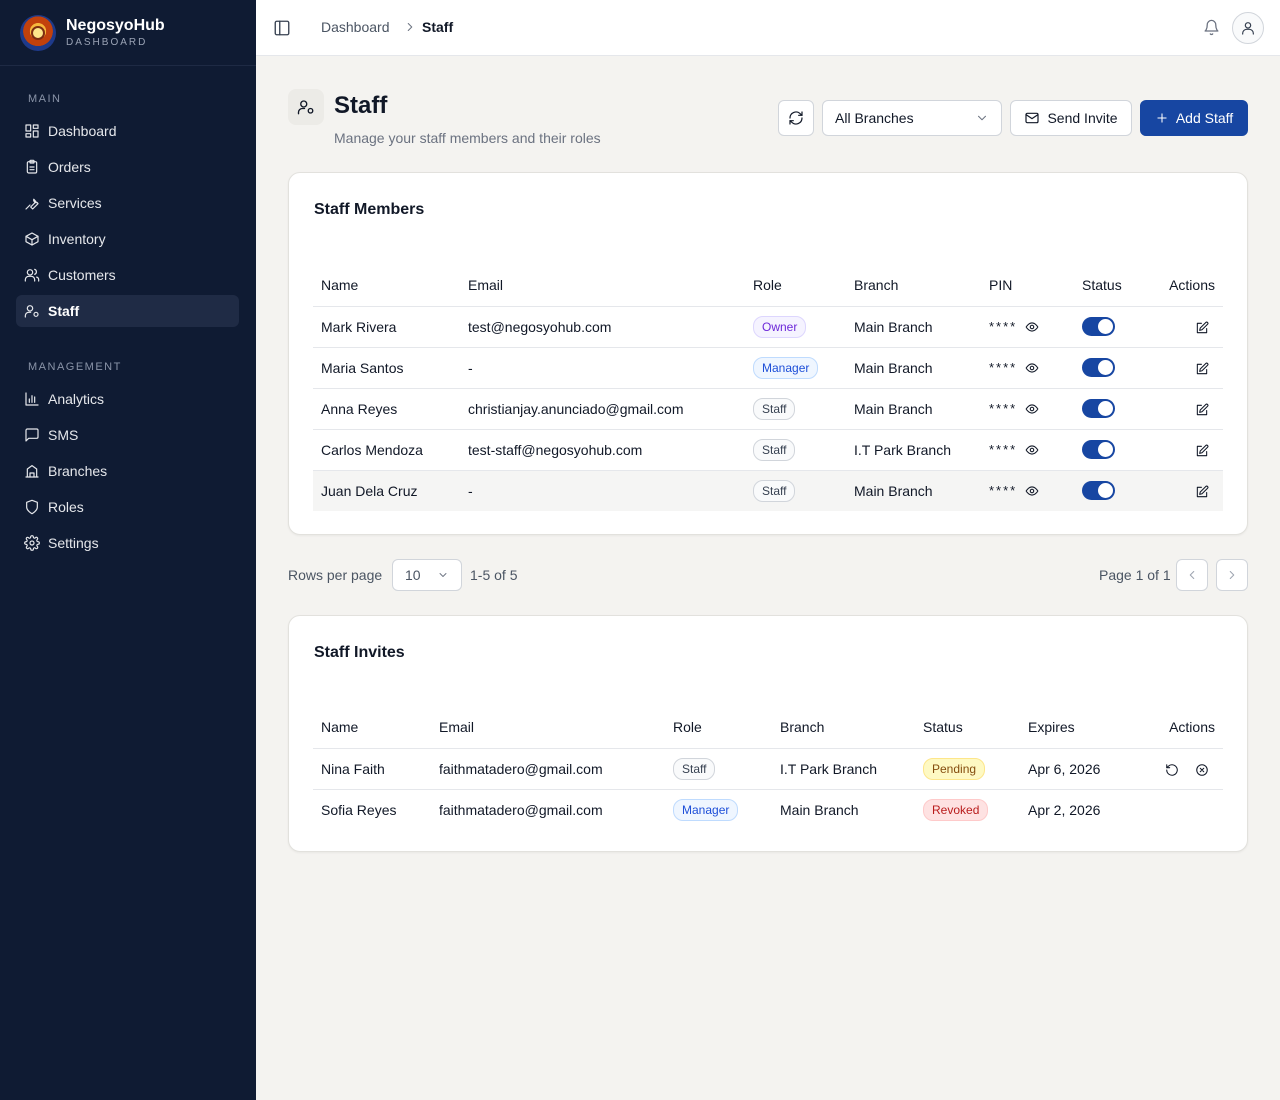 The width and height of the screenshot is (1280, 1100). What do you see at coordinates (127, 543) in the screenshot?
I see `sidebar-item-settings: Settings` at bounding box center [127, 543].